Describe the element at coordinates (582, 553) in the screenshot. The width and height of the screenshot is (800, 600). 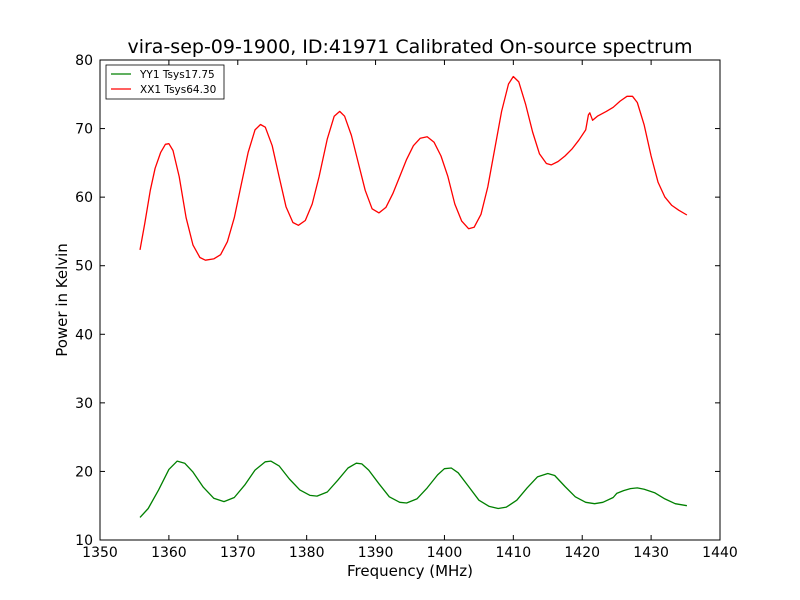
I see `x-tick-label-7: 1420` at that location.